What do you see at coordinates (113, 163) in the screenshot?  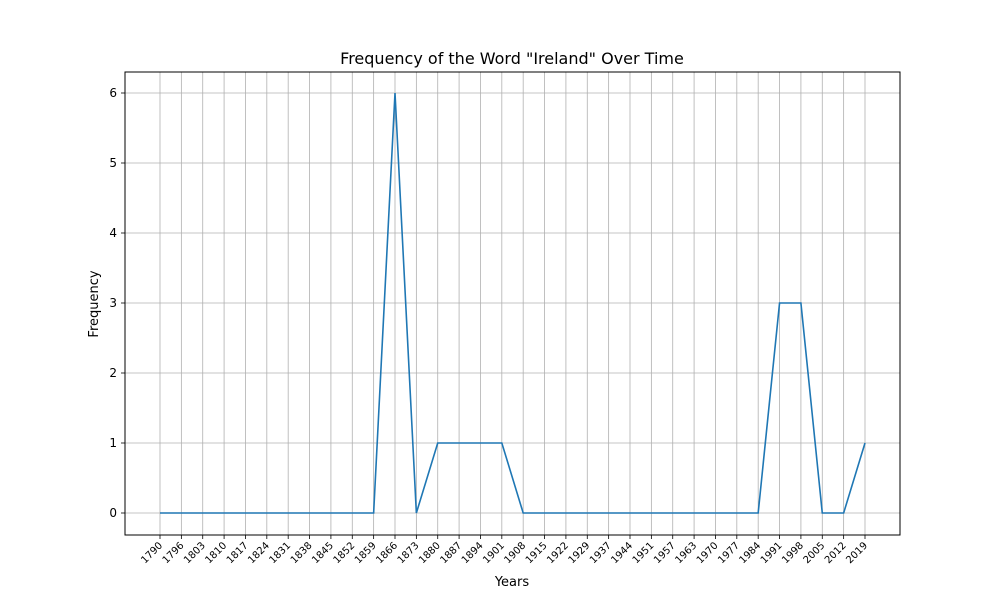 I see `y-tick-label: 5` at bounding box center [113, 163].